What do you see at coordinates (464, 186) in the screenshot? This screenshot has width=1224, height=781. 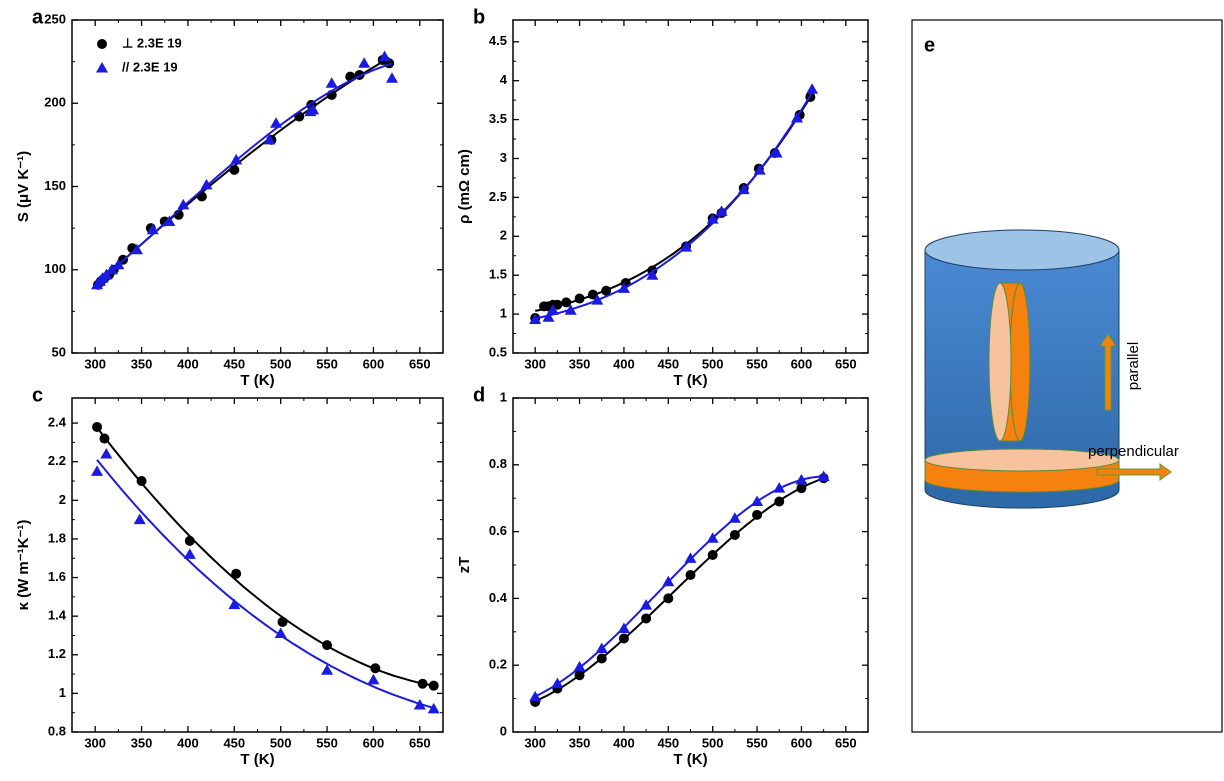 I see `y-axis-title: ρ (mΩ cm)` at bounding box center [464, 186].